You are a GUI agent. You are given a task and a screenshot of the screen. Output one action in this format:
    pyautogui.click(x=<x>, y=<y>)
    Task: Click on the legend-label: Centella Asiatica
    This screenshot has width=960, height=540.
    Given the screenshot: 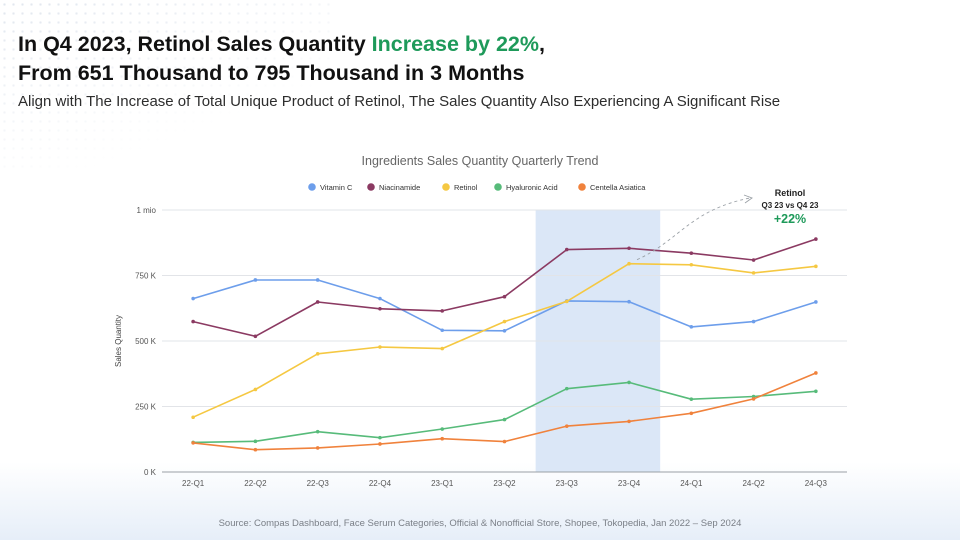 What is the action you would take?
    pyautogui.click(x=618, y=187)
    